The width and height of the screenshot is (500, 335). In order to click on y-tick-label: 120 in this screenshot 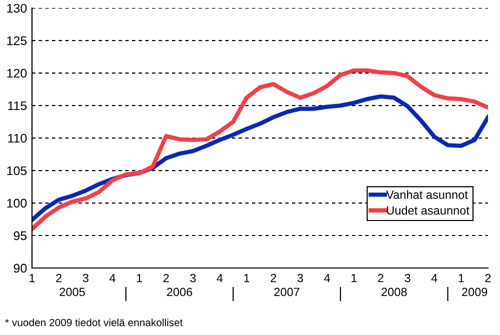, I will do `click(17, 73)`.